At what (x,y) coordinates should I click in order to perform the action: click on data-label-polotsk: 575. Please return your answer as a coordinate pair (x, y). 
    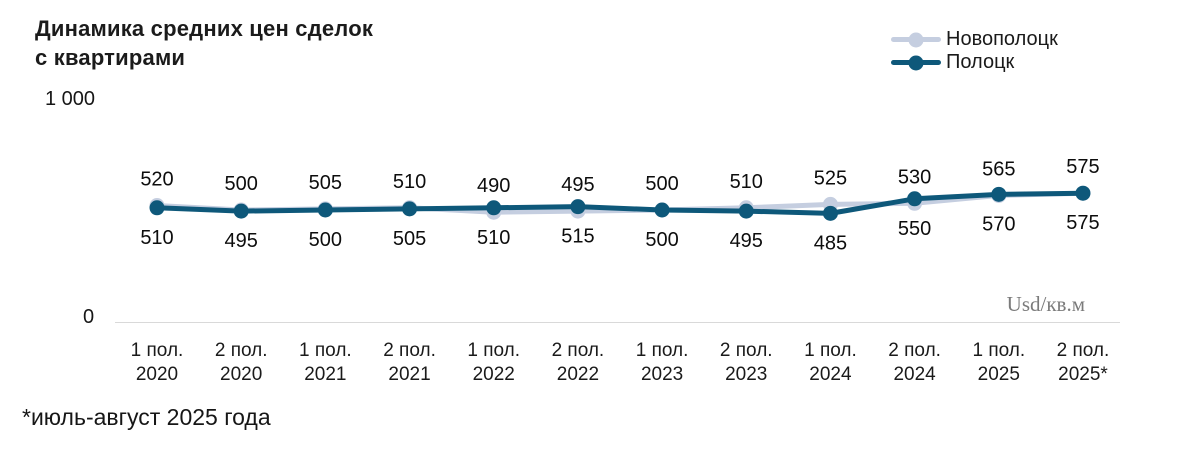
    Looking at the image, I should click on (1082, 223).